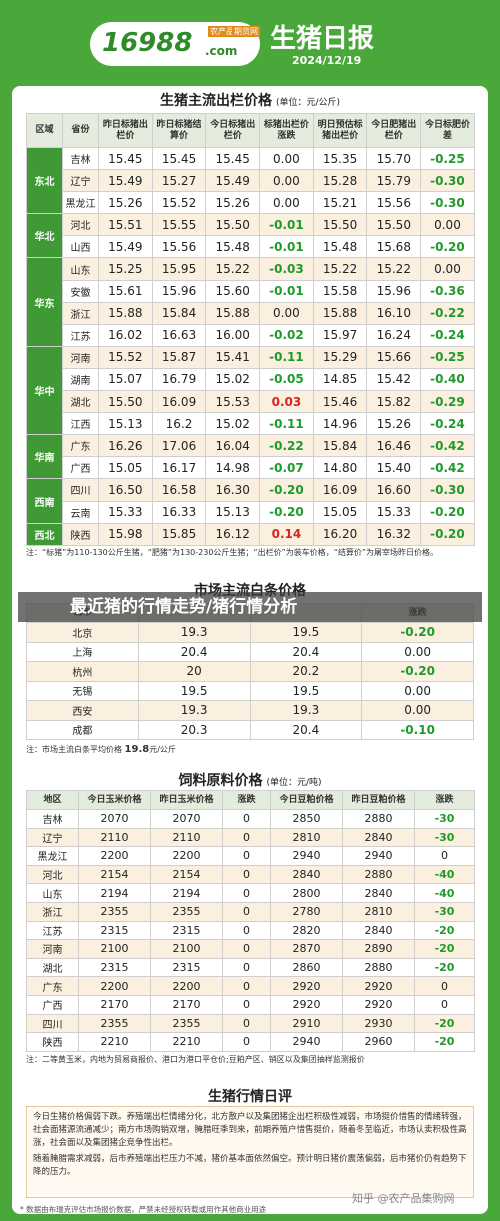 Image resolution: width=500 pixels, height=1221 pixels. I want to click on value-cell: 16.2, so click(179, 424).